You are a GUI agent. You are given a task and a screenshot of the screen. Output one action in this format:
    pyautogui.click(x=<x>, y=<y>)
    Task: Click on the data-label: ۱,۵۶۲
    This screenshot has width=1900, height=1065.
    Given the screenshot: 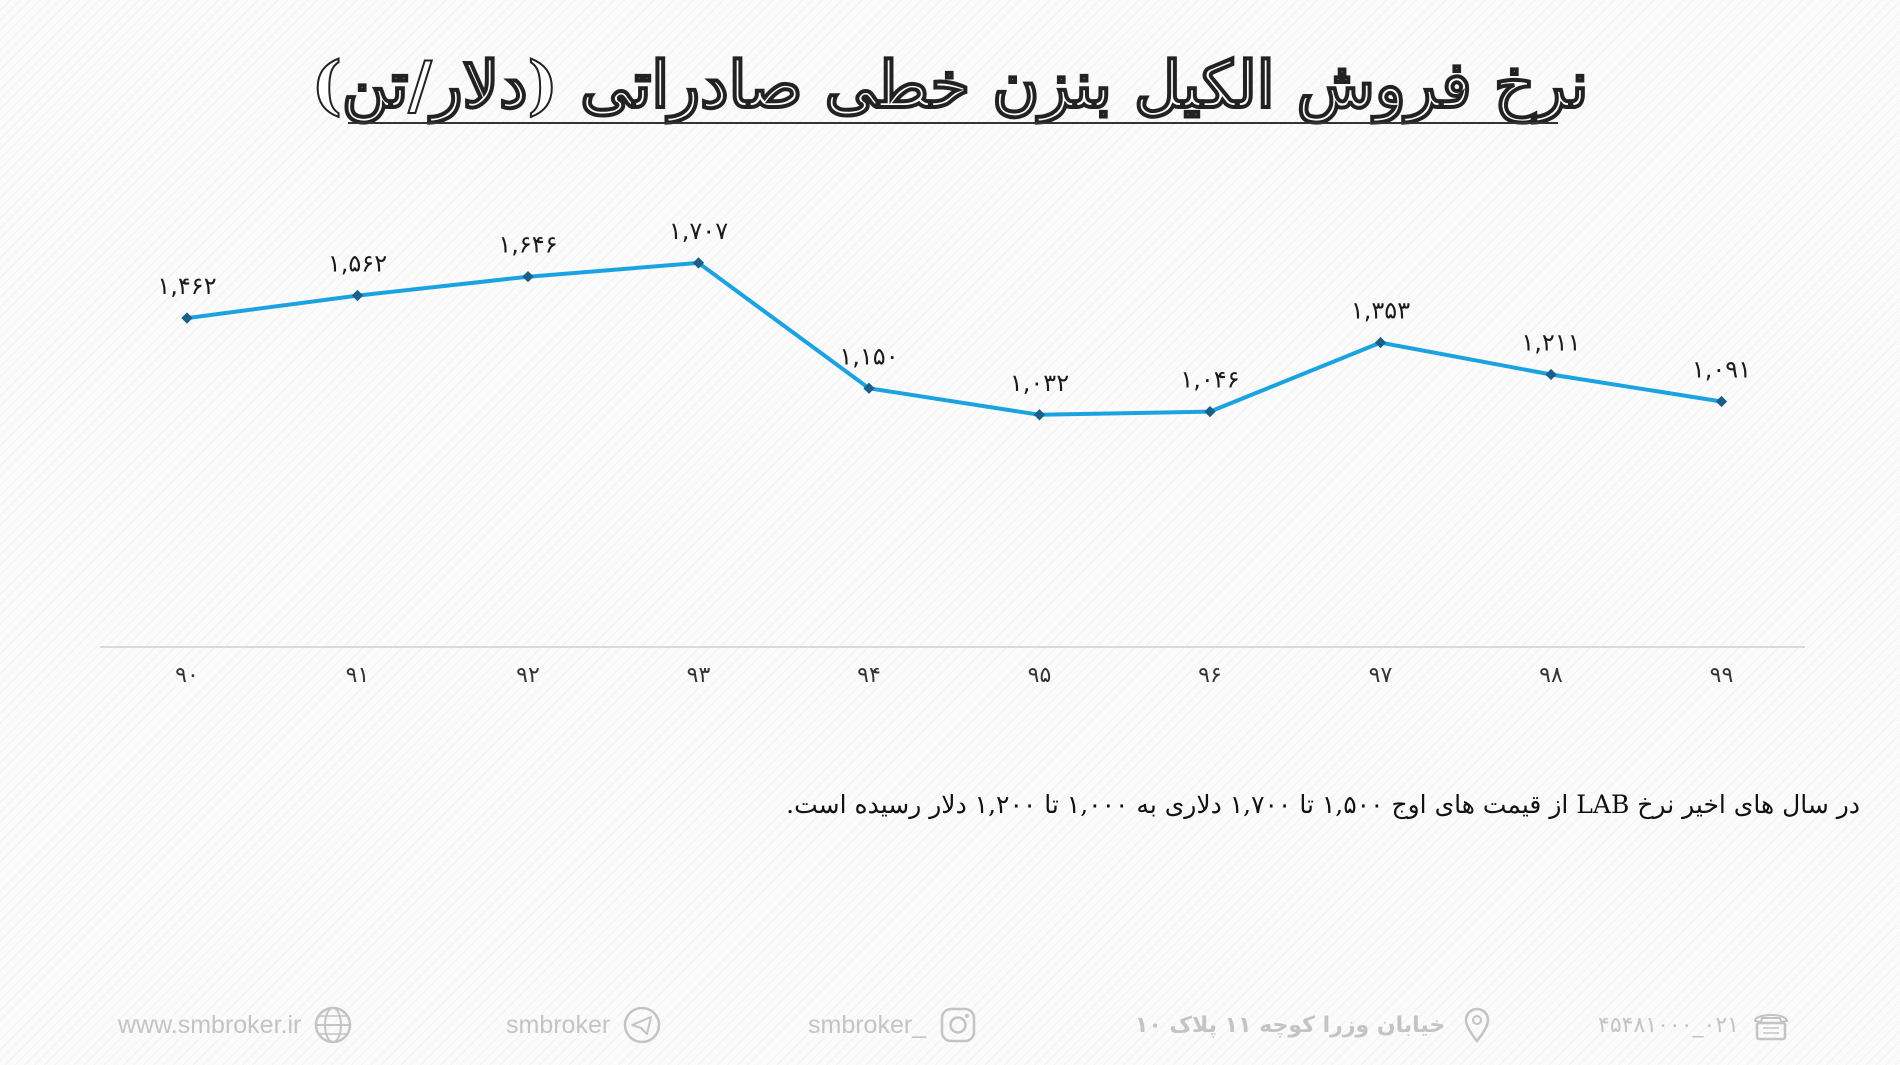 What is the action you would take?
    pyautogui.click(x=357, y=264)
    